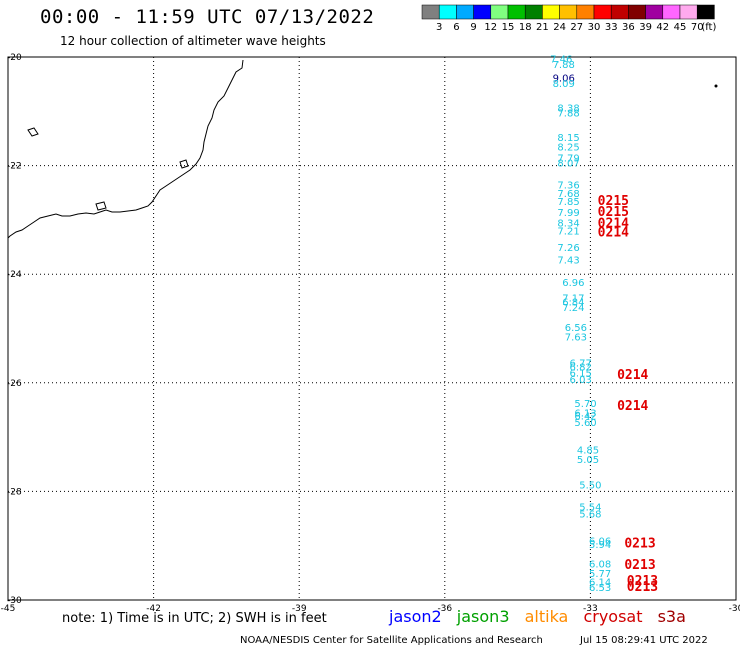  Describe the element at coordinates (573, 283) in the screenshot. I see `wave-height-label: 6.96` at that location.